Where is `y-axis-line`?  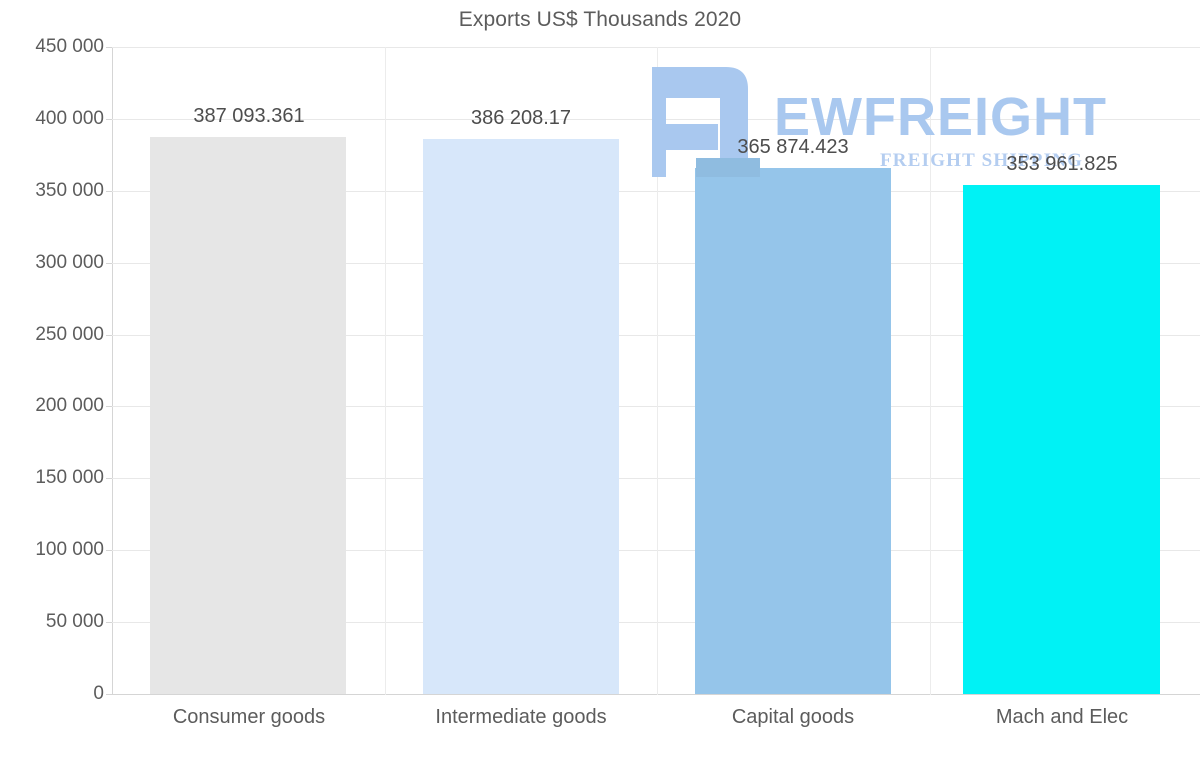 y-axis-line is located at coordinates (112, 371).